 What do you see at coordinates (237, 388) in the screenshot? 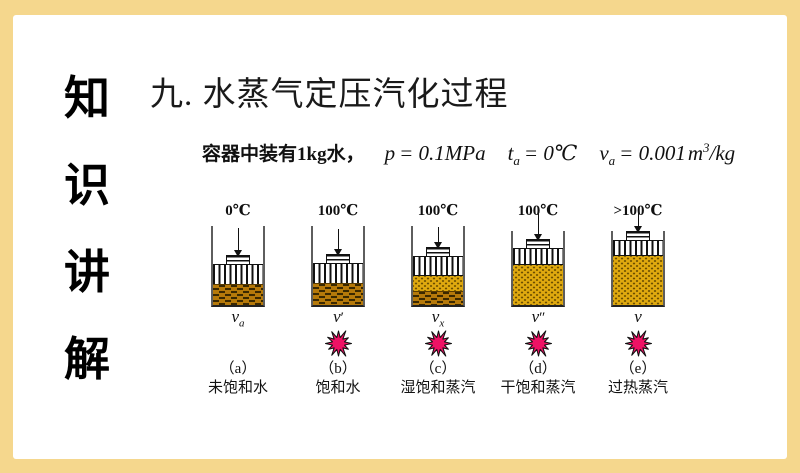
I see `caption-name: 未饱和水` at bounding box center [237, 388].